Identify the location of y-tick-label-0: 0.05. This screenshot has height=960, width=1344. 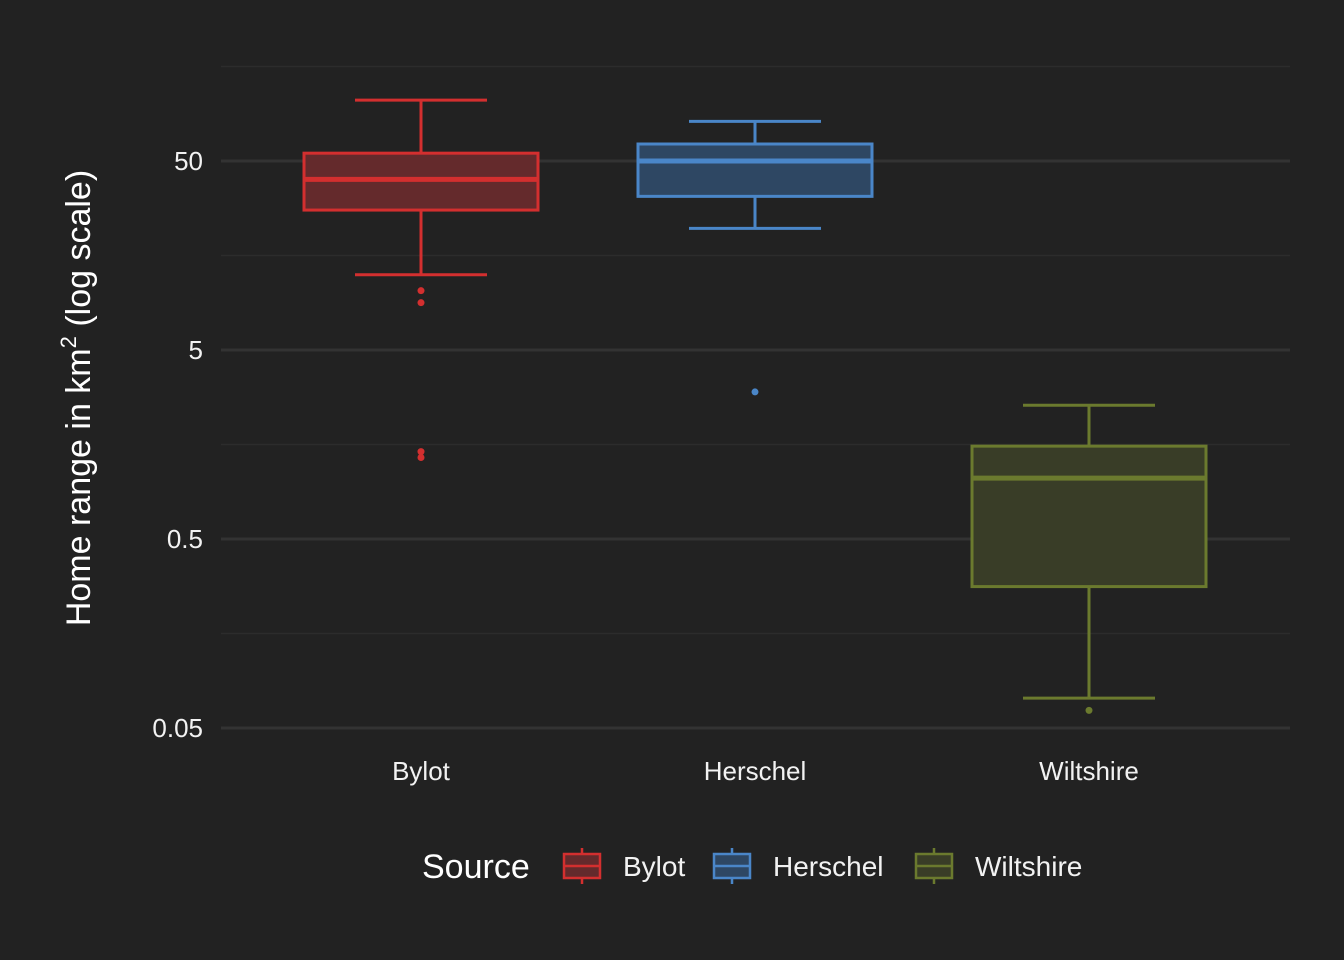
(177, 728).